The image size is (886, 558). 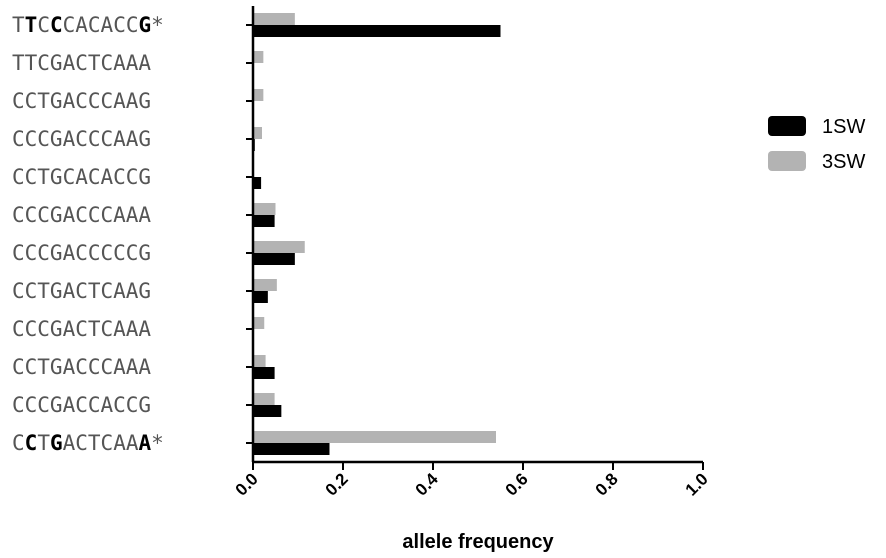 What do you see at coordinates (81, 177) in the screenshot?
I see `category-label: CCTGCACACCG` at bounding box center [81, 177].